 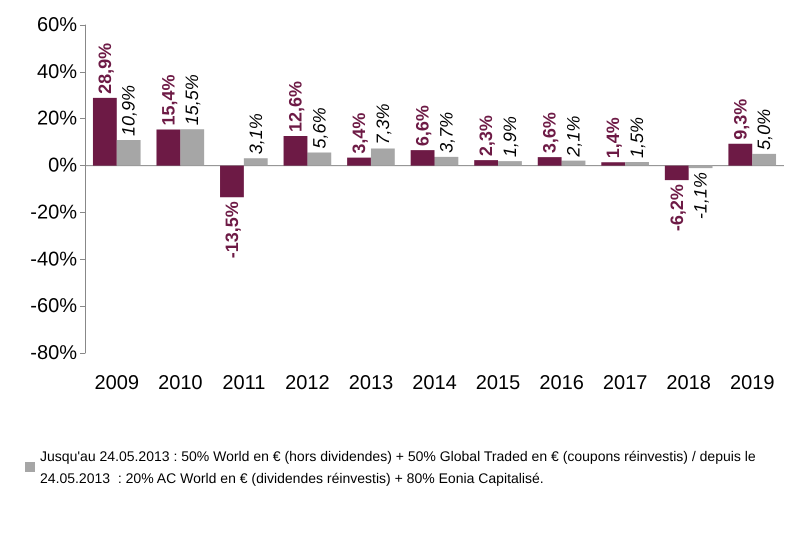 What do you see at coordinates (382, 123) in the screenshot?
I see `data-label: 7,3%` at bounding box center [382, 123].